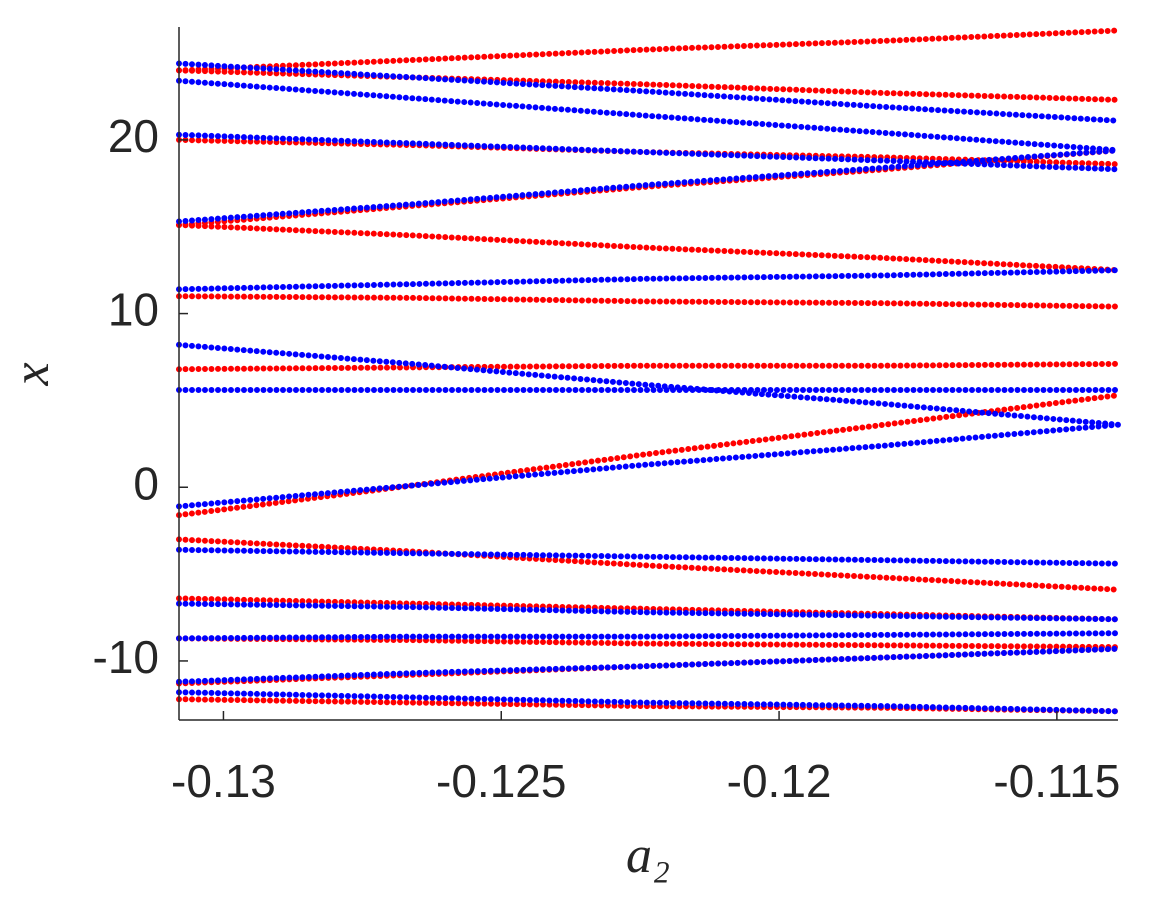 Image resolution: width=1163 pixels, height=905 pixels. What do you see at coordinates (648, 855) in the screenshot?
I see `x-axis-label: a₂` at bounding box center [648, 855].